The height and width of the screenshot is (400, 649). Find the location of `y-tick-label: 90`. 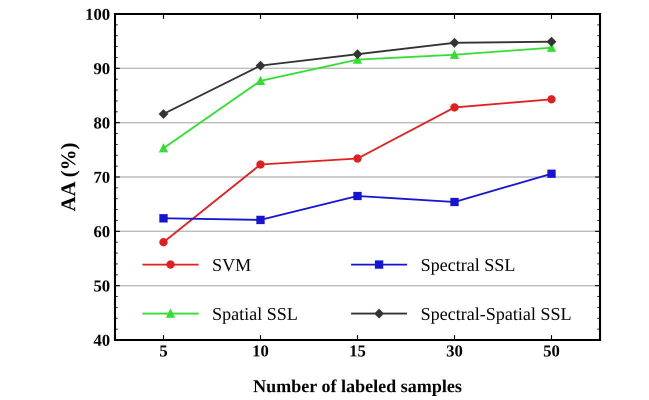

y-tick-label: 90 is located at coordinates (102, 68).